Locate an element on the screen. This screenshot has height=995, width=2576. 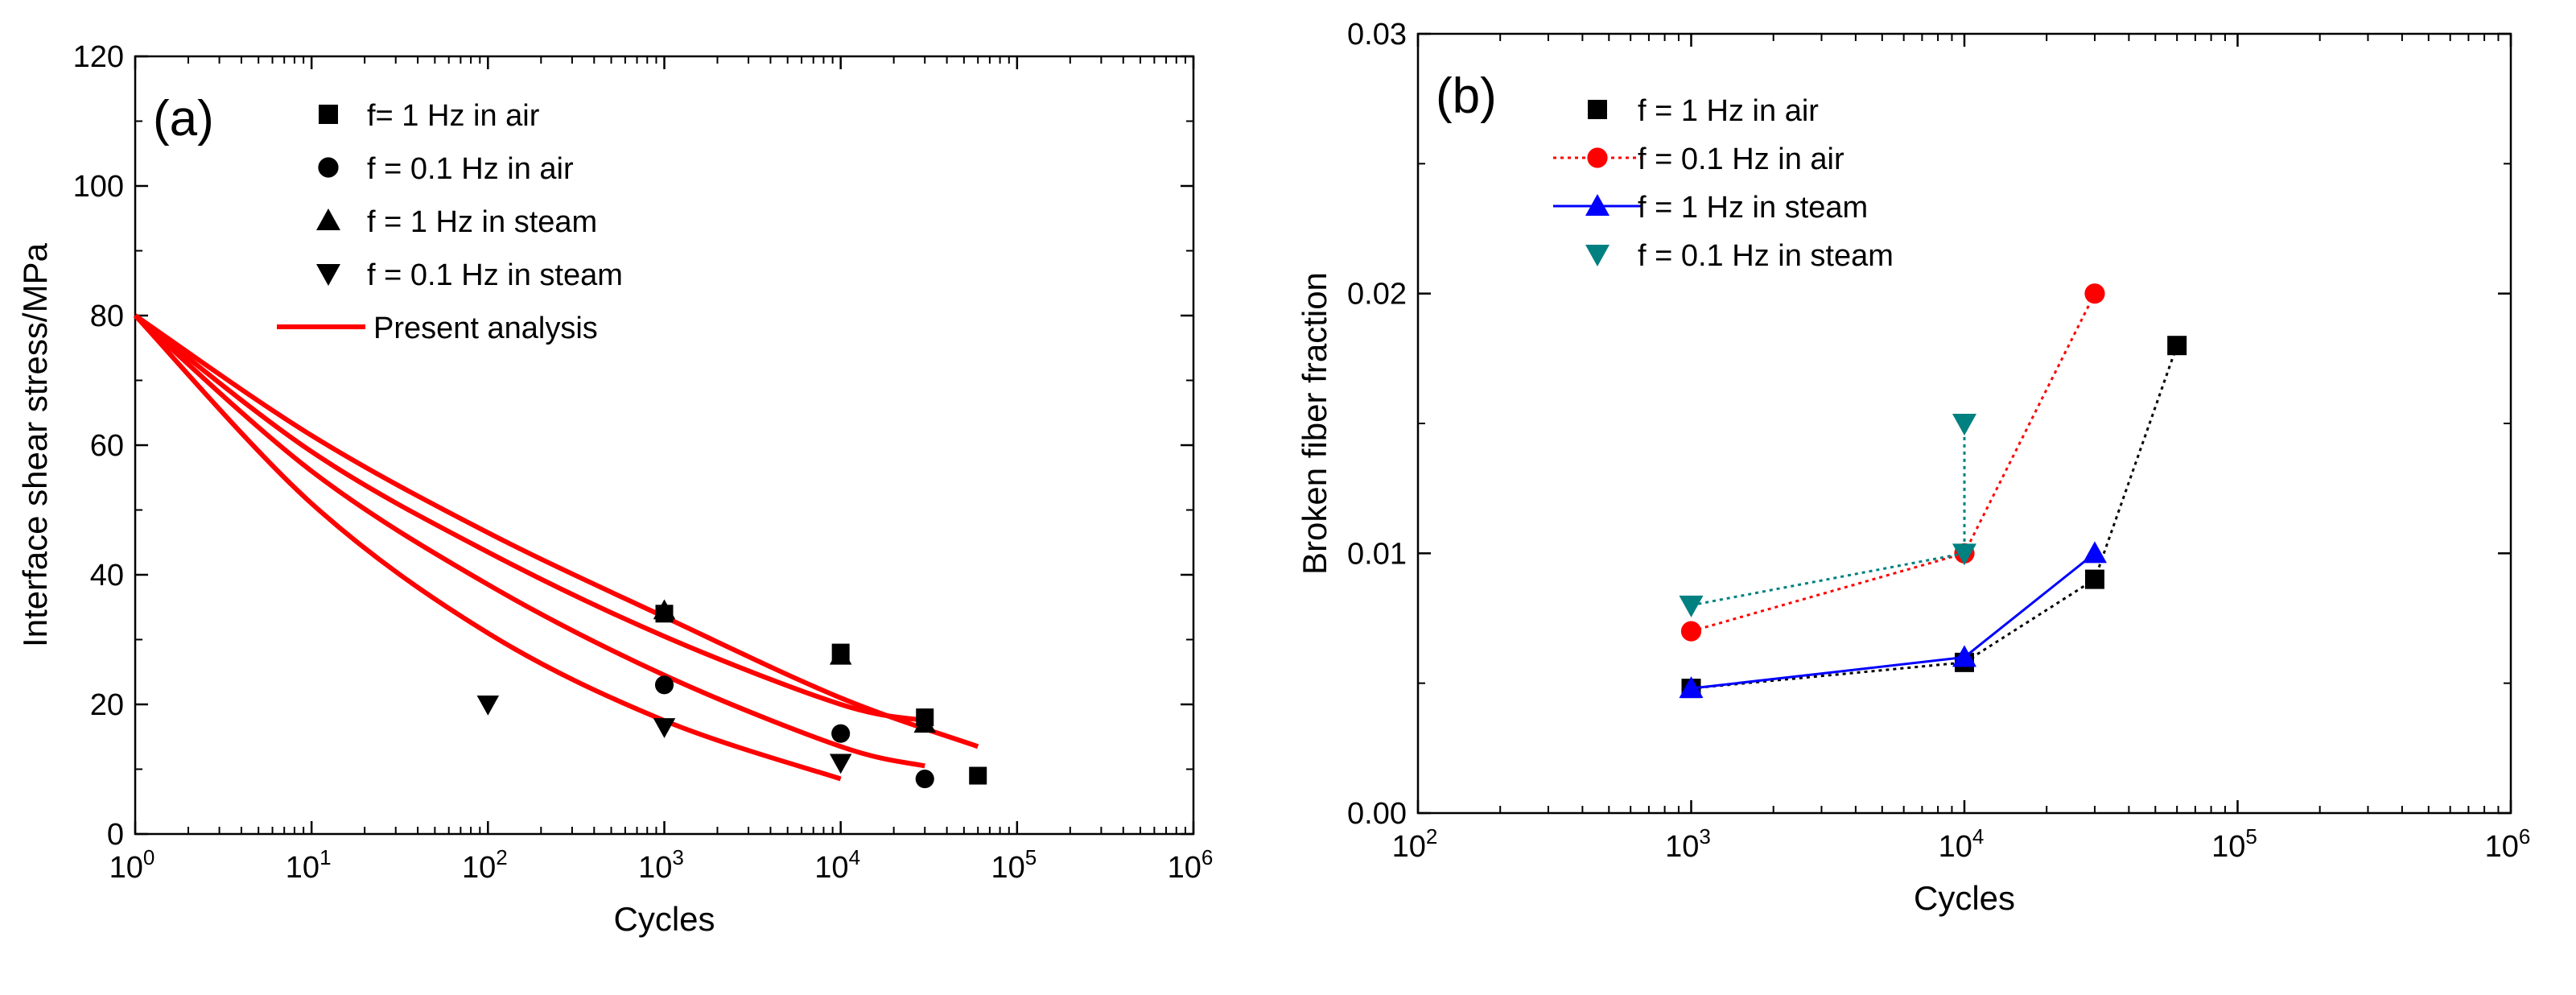
y-tick-label: 0.01 is located at coordinates (1377, 554).